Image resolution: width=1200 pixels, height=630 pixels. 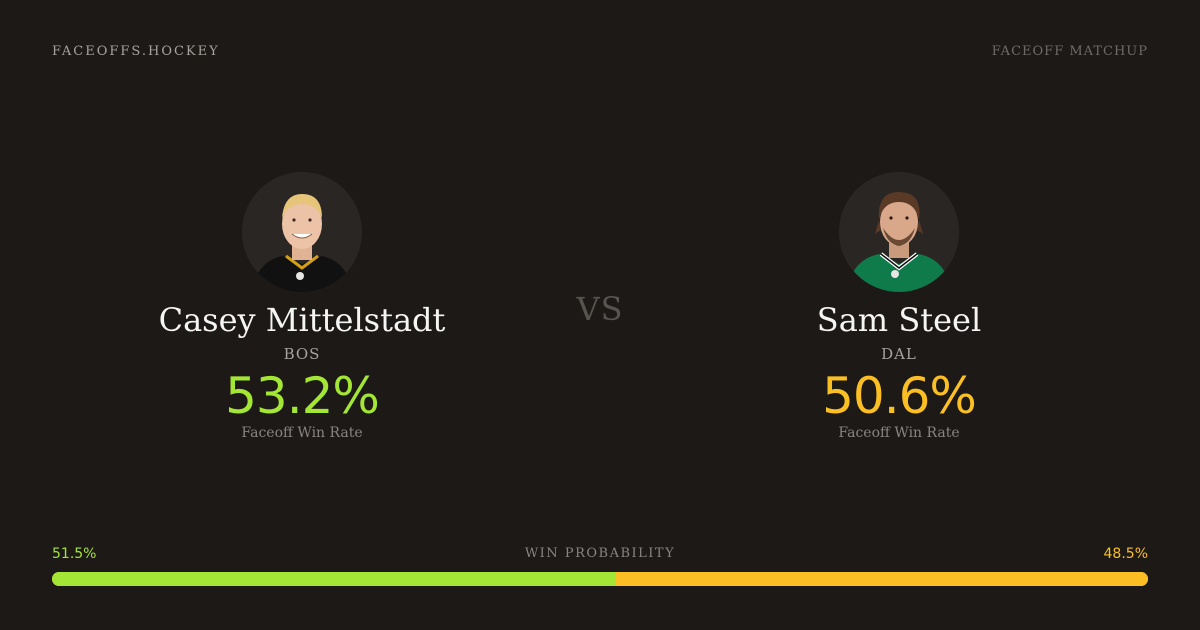 I want to click on player-right-win-rate: 50.6%, so click(x=899, y=396).